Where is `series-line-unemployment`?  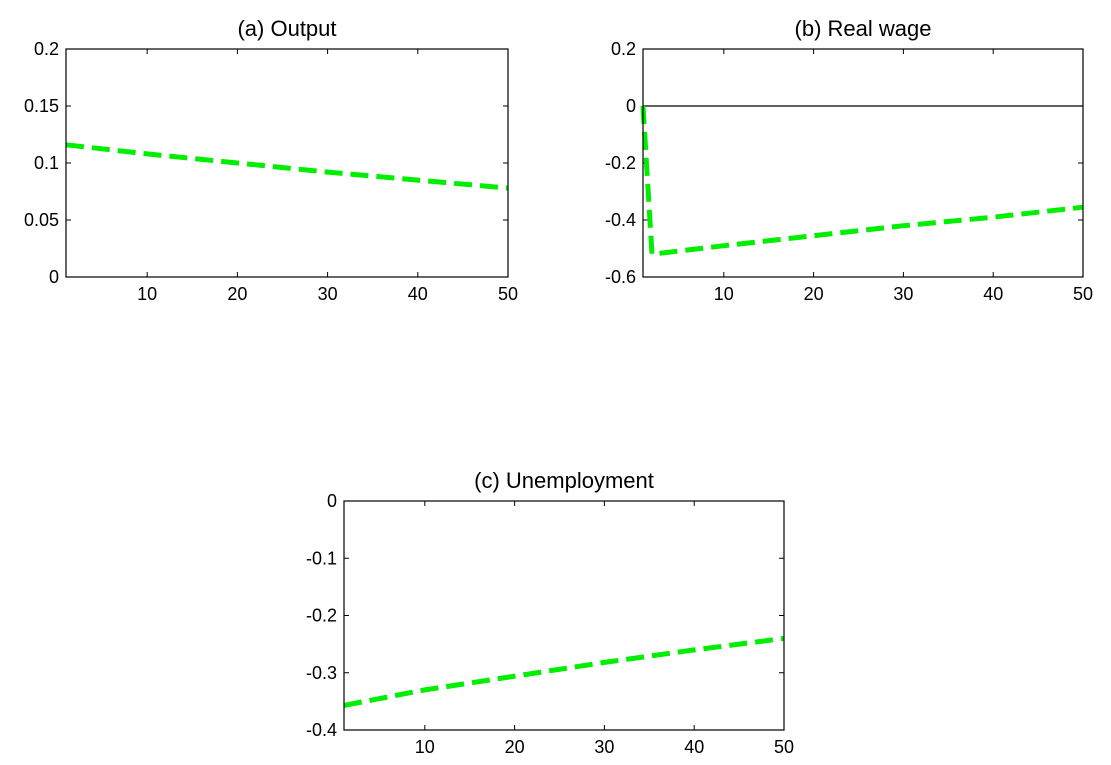 series-line-unemployment is located at coordinates (564, 671).